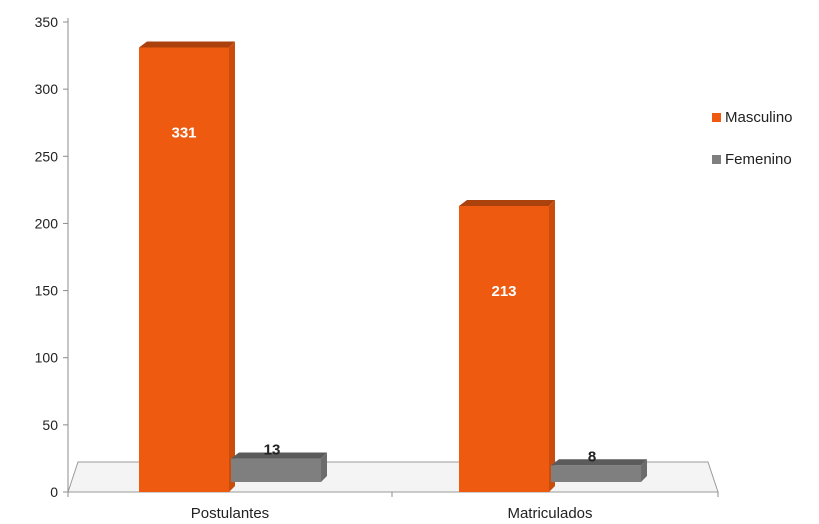 The image size is (819, 524). Describe the element at coordinates (50, 425) in the screenshot. I see `y-tick-label: 50` at that location.